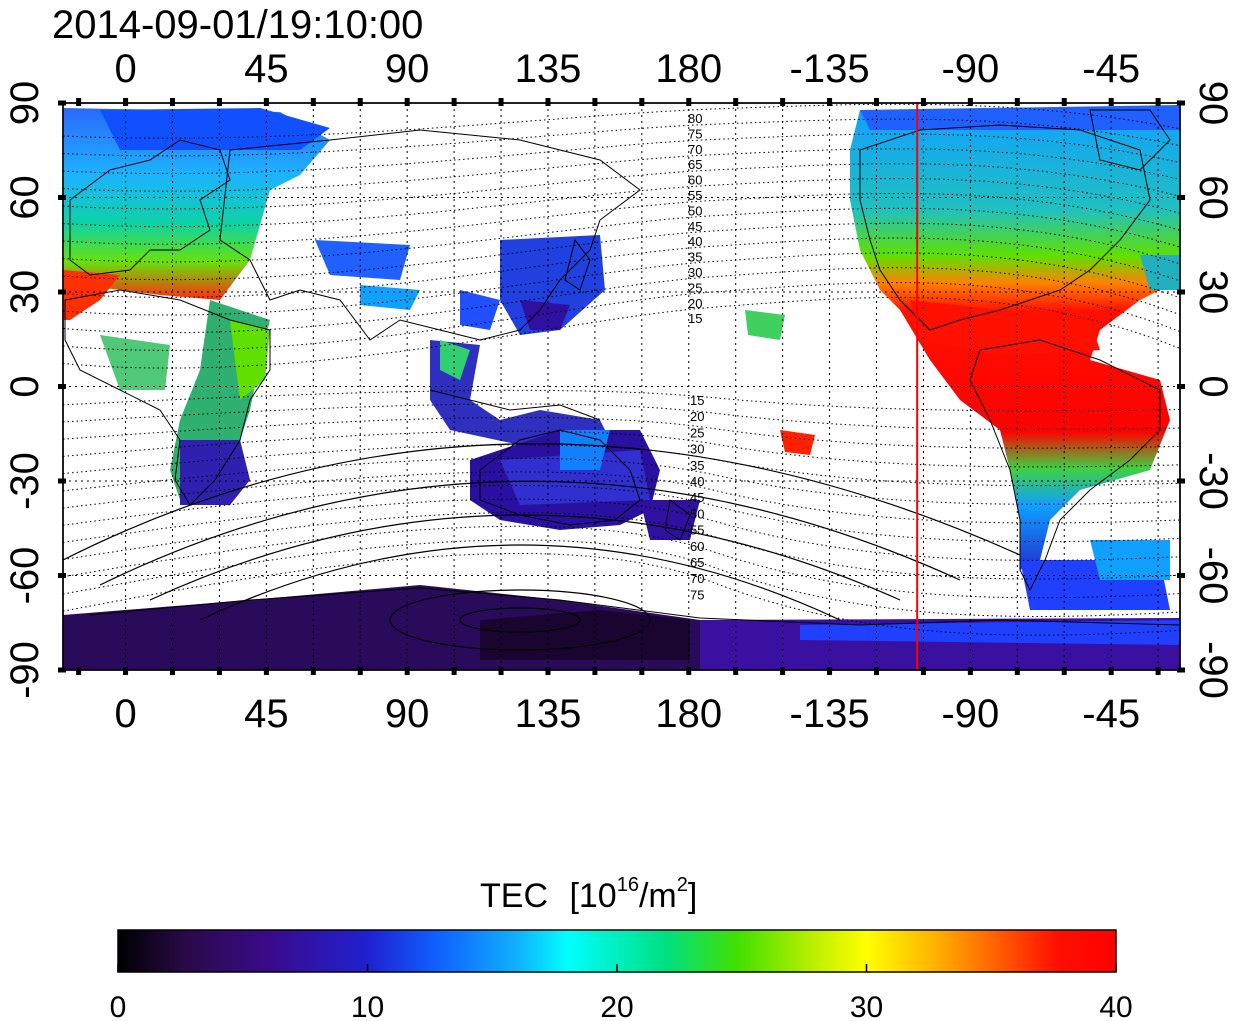  I want to click on lon-ticks-bottom: 0 45 90 135 180 -135 -90 -45, so click(627, 714).